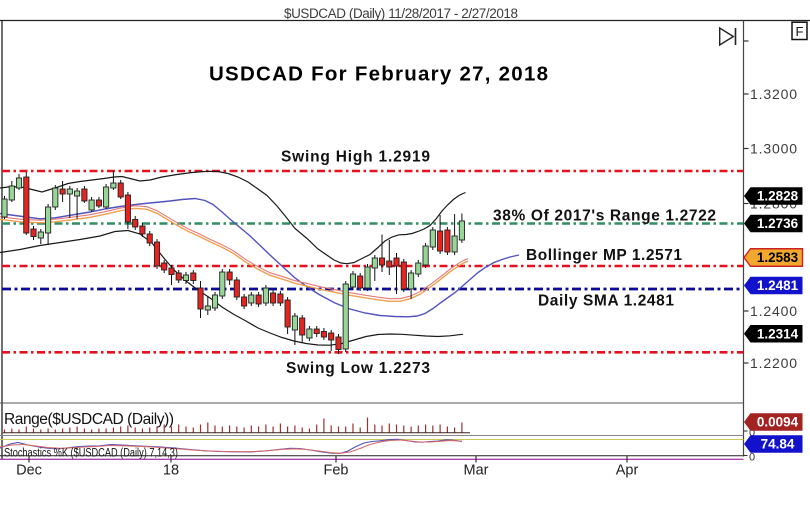  What do you see at coordinates (336, 471) in the screenshot?
I see `svg-text: Feb` at bounding box center [336, 471].